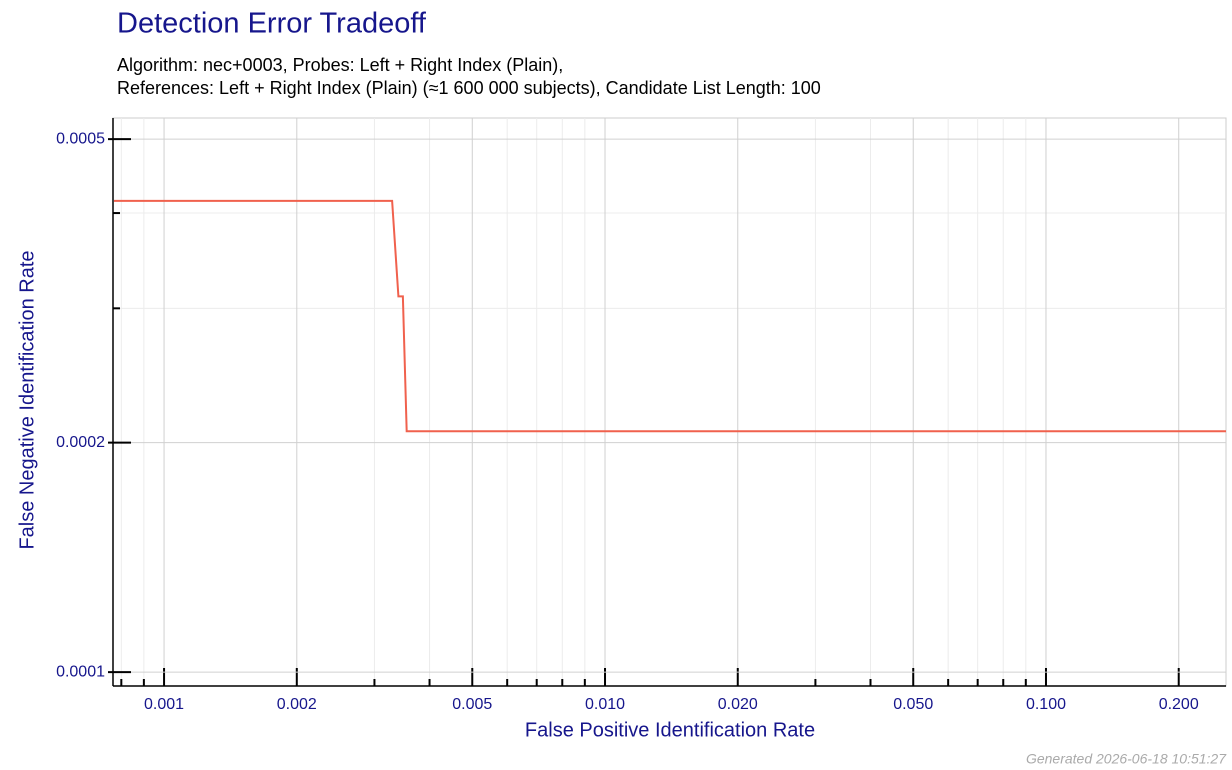  Describe the element at coordinates (1126, 759) in the screenshot. I see `footer: Generated 2026-06-18 10:51:27` at that location.